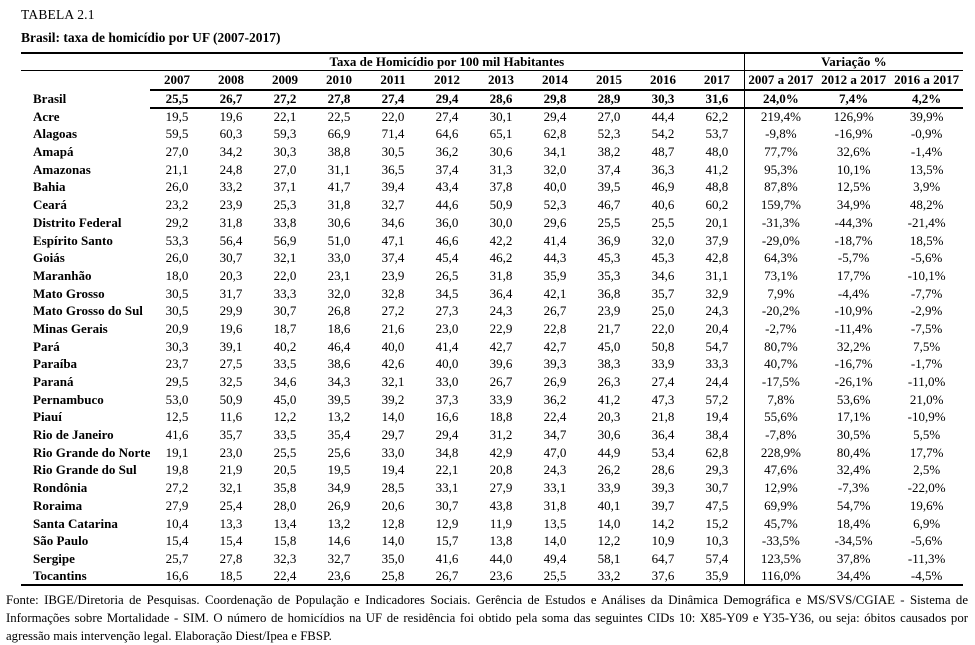  I want to click on variation-cell: 12,5%, so click(853, 187).